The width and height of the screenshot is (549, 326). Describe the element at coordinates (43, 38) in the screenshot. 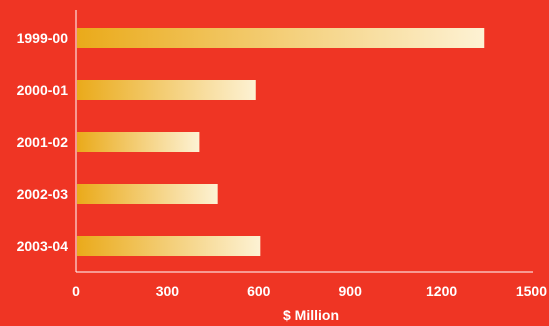

I see `category-label: 1999-00` at that location.